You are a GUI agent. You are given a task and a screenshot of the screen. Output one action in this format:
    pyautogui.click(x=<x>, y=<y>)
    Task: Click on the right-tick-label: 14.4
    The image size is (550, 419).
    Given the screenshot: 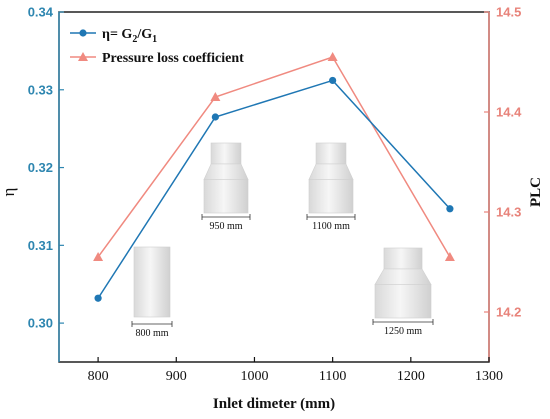 What is the action you would take?
    pyautogui.click(x=509, y=112)
    